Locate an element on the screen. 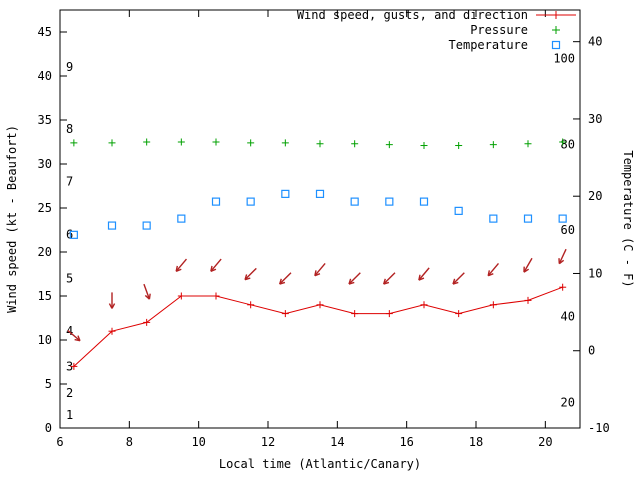 The width and height of the screenshot is (640, 480). legend-label-wind: Wind speed, gusts, and direction is located at coordinates (412, 15).